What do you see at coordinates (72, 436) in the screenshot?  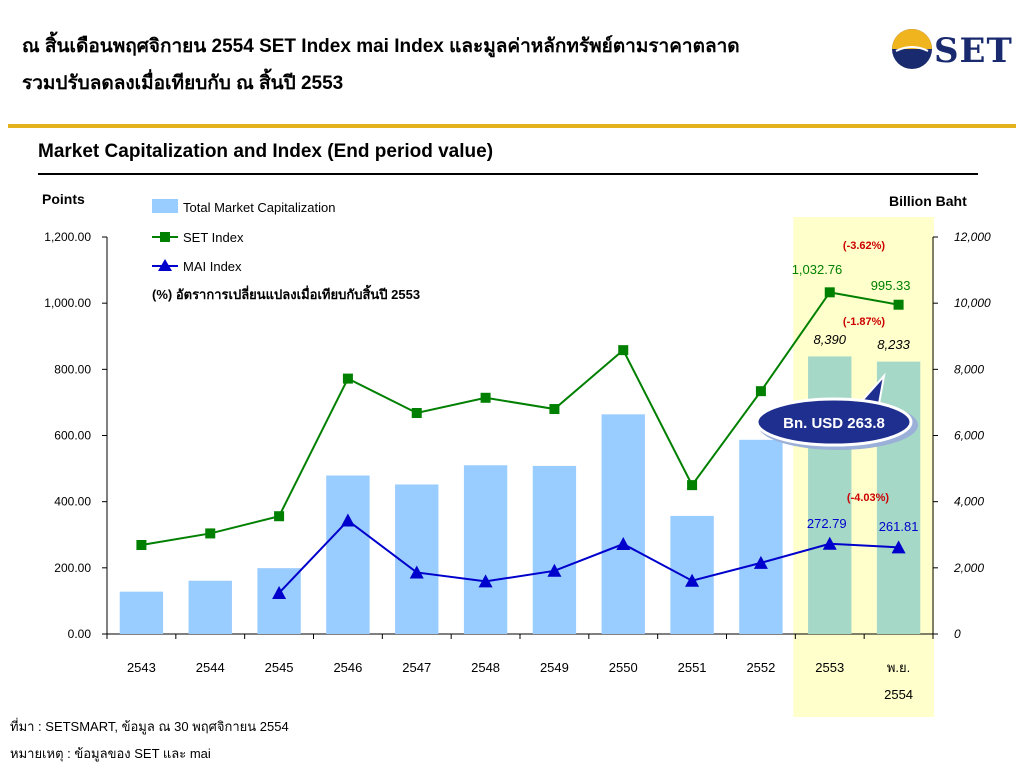 I see `left-tick-label: 600.00` at bounding box center [72, 436].